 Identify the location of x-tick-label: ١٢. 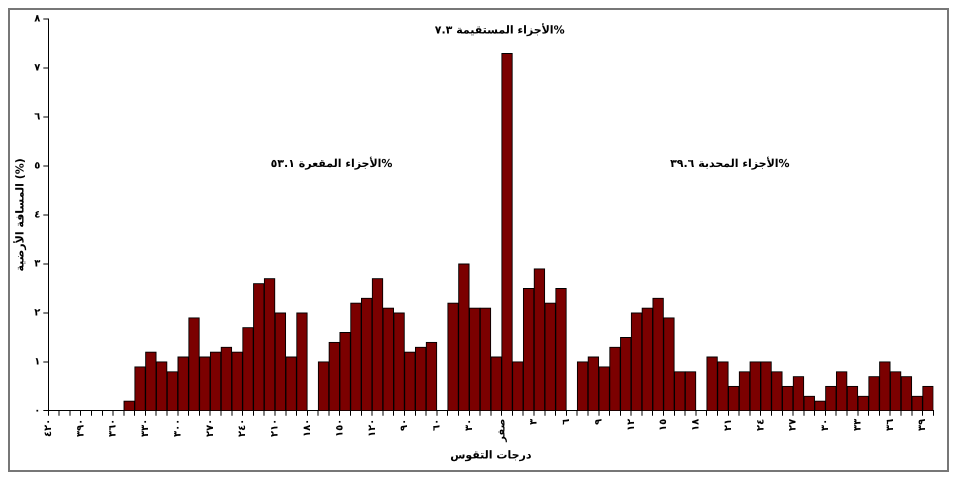
(631, 424).